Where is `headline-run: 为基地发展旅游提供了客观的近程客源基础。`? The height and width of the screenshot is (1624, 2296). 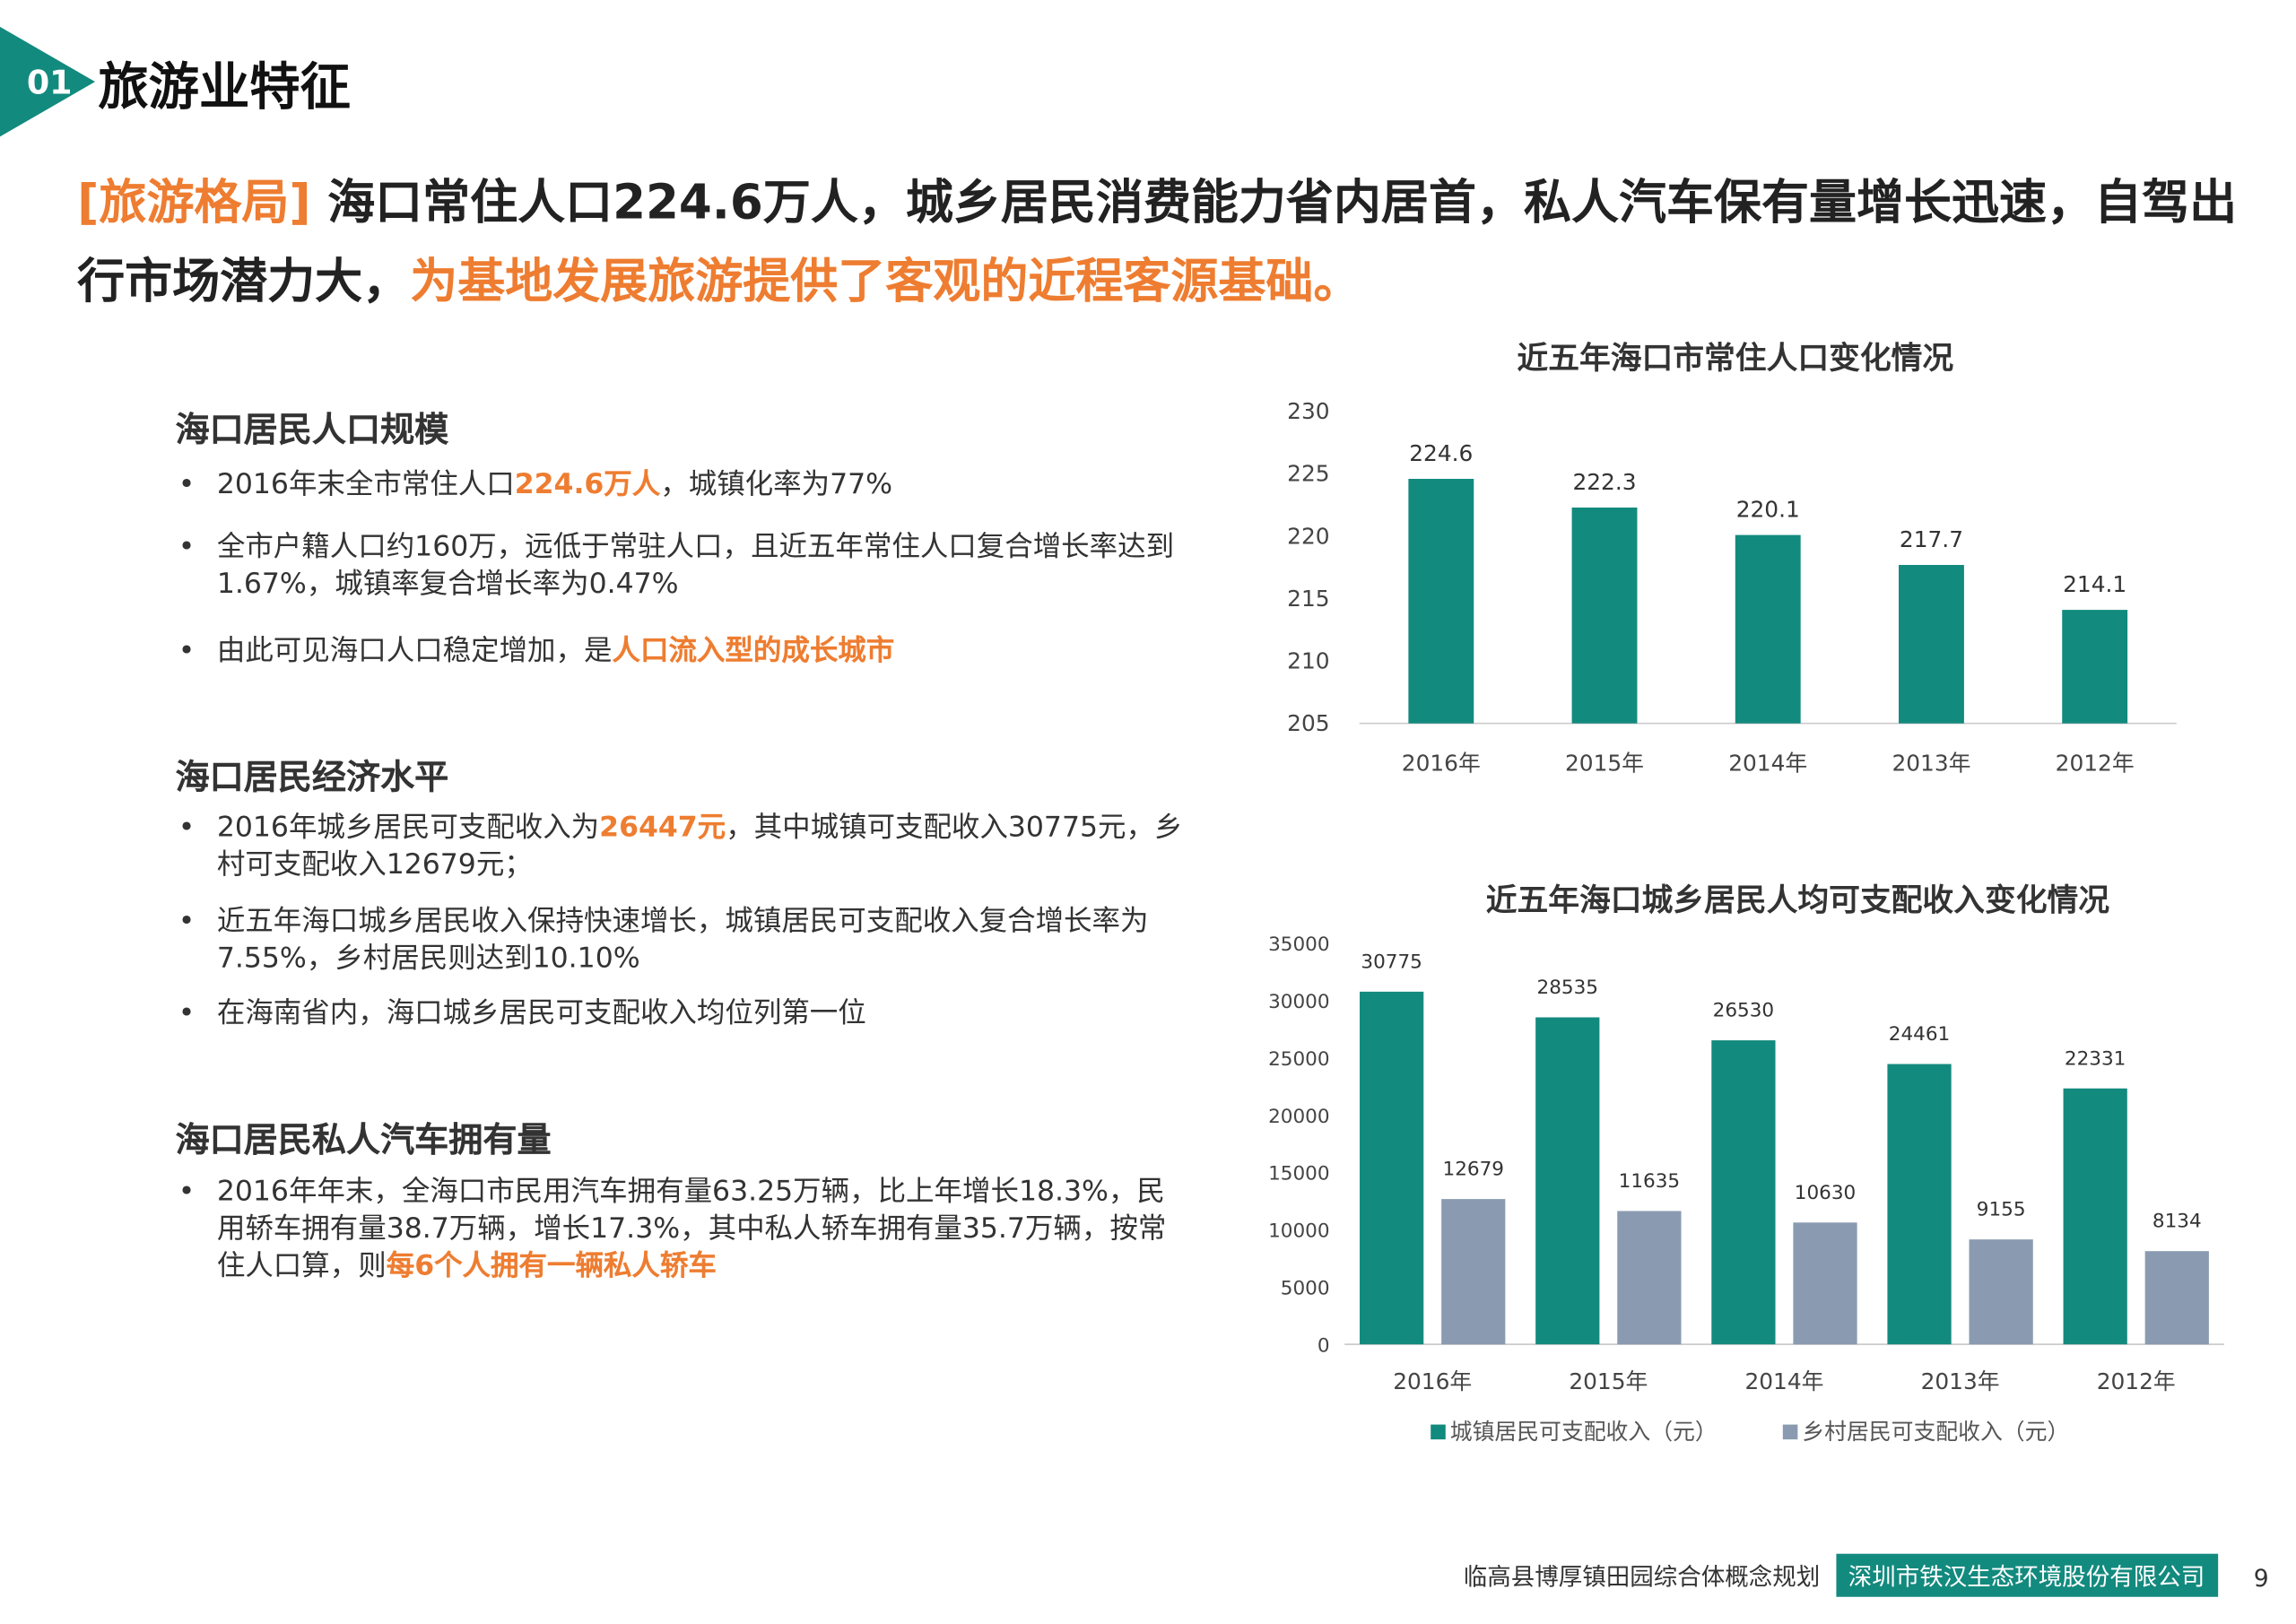 headline-run: 为基地发展旅游提供了客观的近程客源基础。 is located at coordinates (885, 280).